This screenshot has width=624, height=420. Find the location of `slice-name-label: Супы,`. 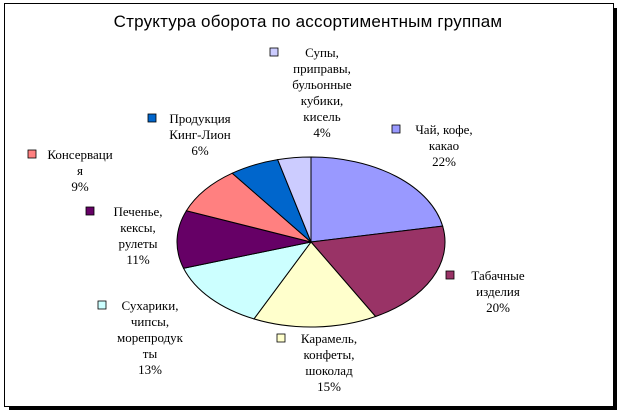

slice-name-label: Супы, is located at coordinates (322, 52).